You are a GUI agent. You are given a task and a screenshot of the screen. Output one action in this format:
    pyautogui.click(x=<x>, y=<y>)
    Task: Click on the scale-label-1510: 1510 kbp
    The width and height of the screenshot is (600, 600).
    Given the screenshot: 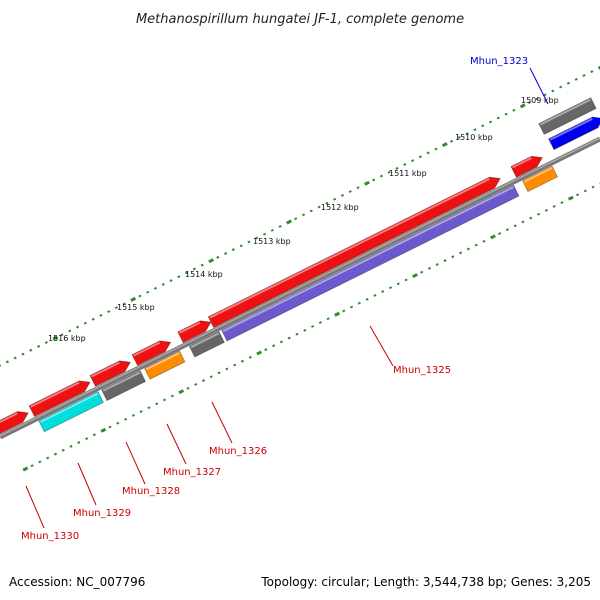 What is the action you would take?
    pyautogui.click(x=474, y=137)
    